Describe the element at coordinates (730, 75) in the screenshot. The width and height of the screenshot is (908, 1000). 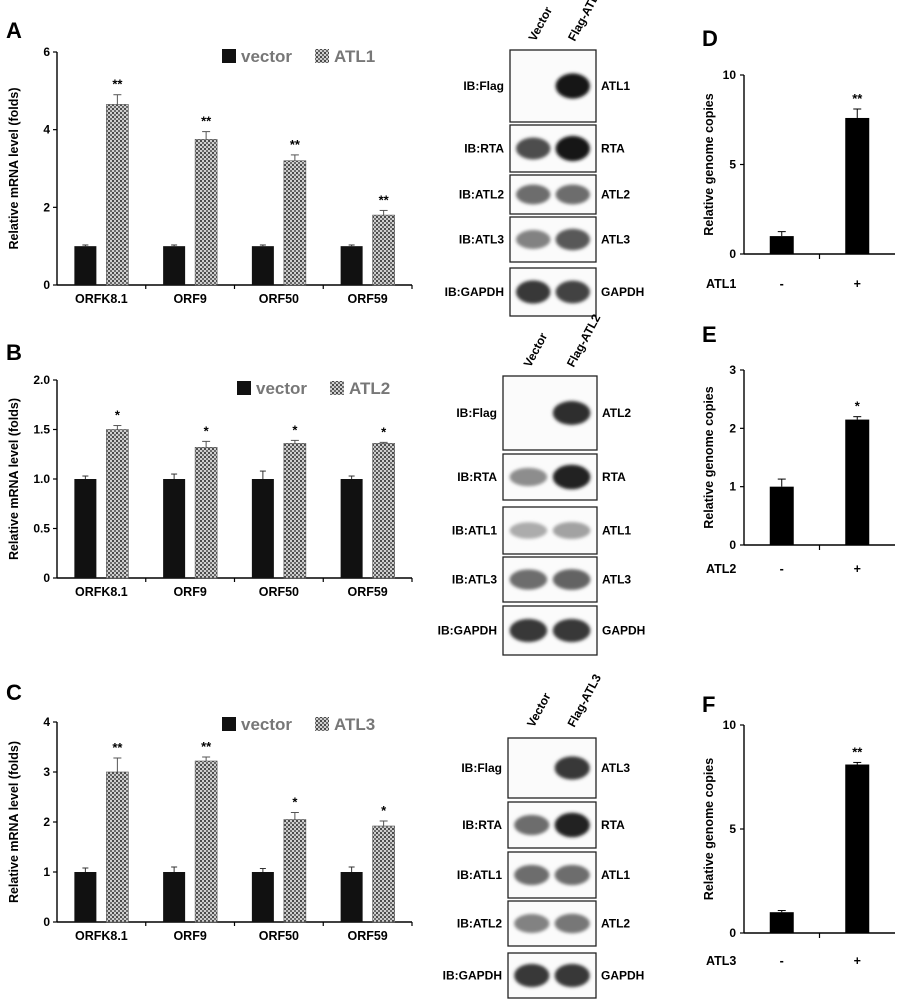
I see `y-tick-label: 10` at that location.